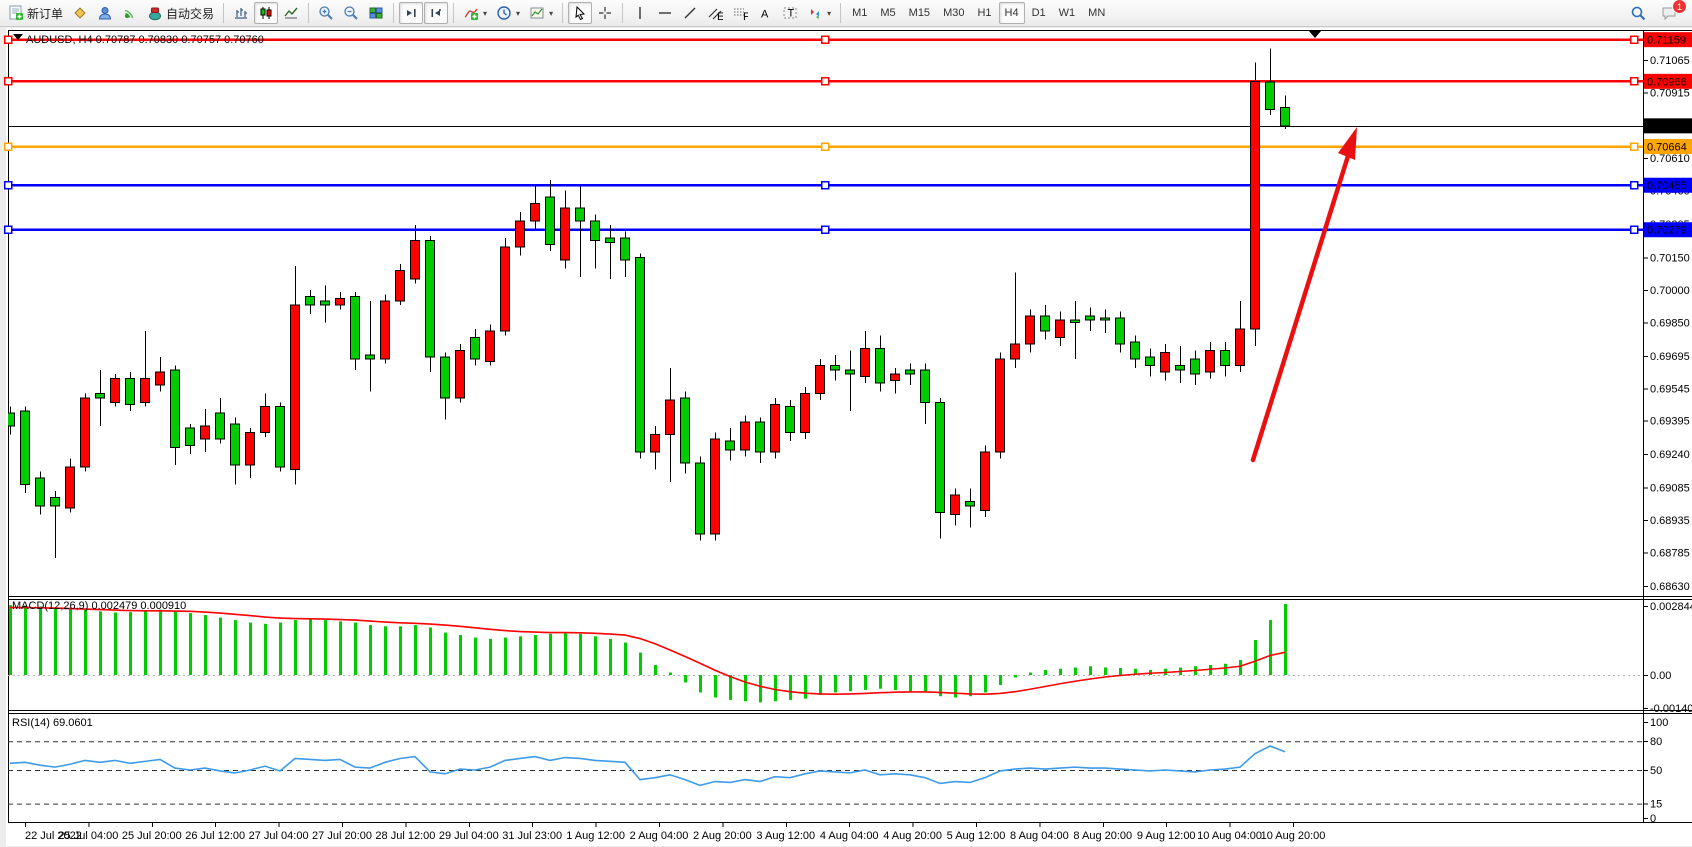 This screenshot has width=1692, height=847. Describe the element at coordinates (1668, 230) in the screenshot. I see `price-badge` at that location.